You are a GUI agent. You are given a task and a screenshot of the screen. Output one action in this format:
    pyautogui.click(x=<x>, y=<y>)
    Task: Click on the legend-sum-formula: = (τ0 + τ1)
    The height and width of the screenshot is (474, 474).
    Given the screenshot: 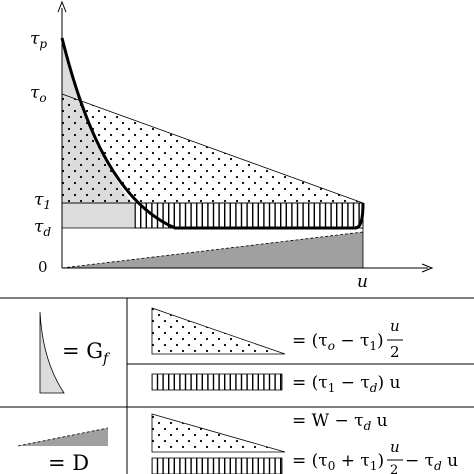 What is the action you would take?
    pyautogui.click(x=338, y=462)
    